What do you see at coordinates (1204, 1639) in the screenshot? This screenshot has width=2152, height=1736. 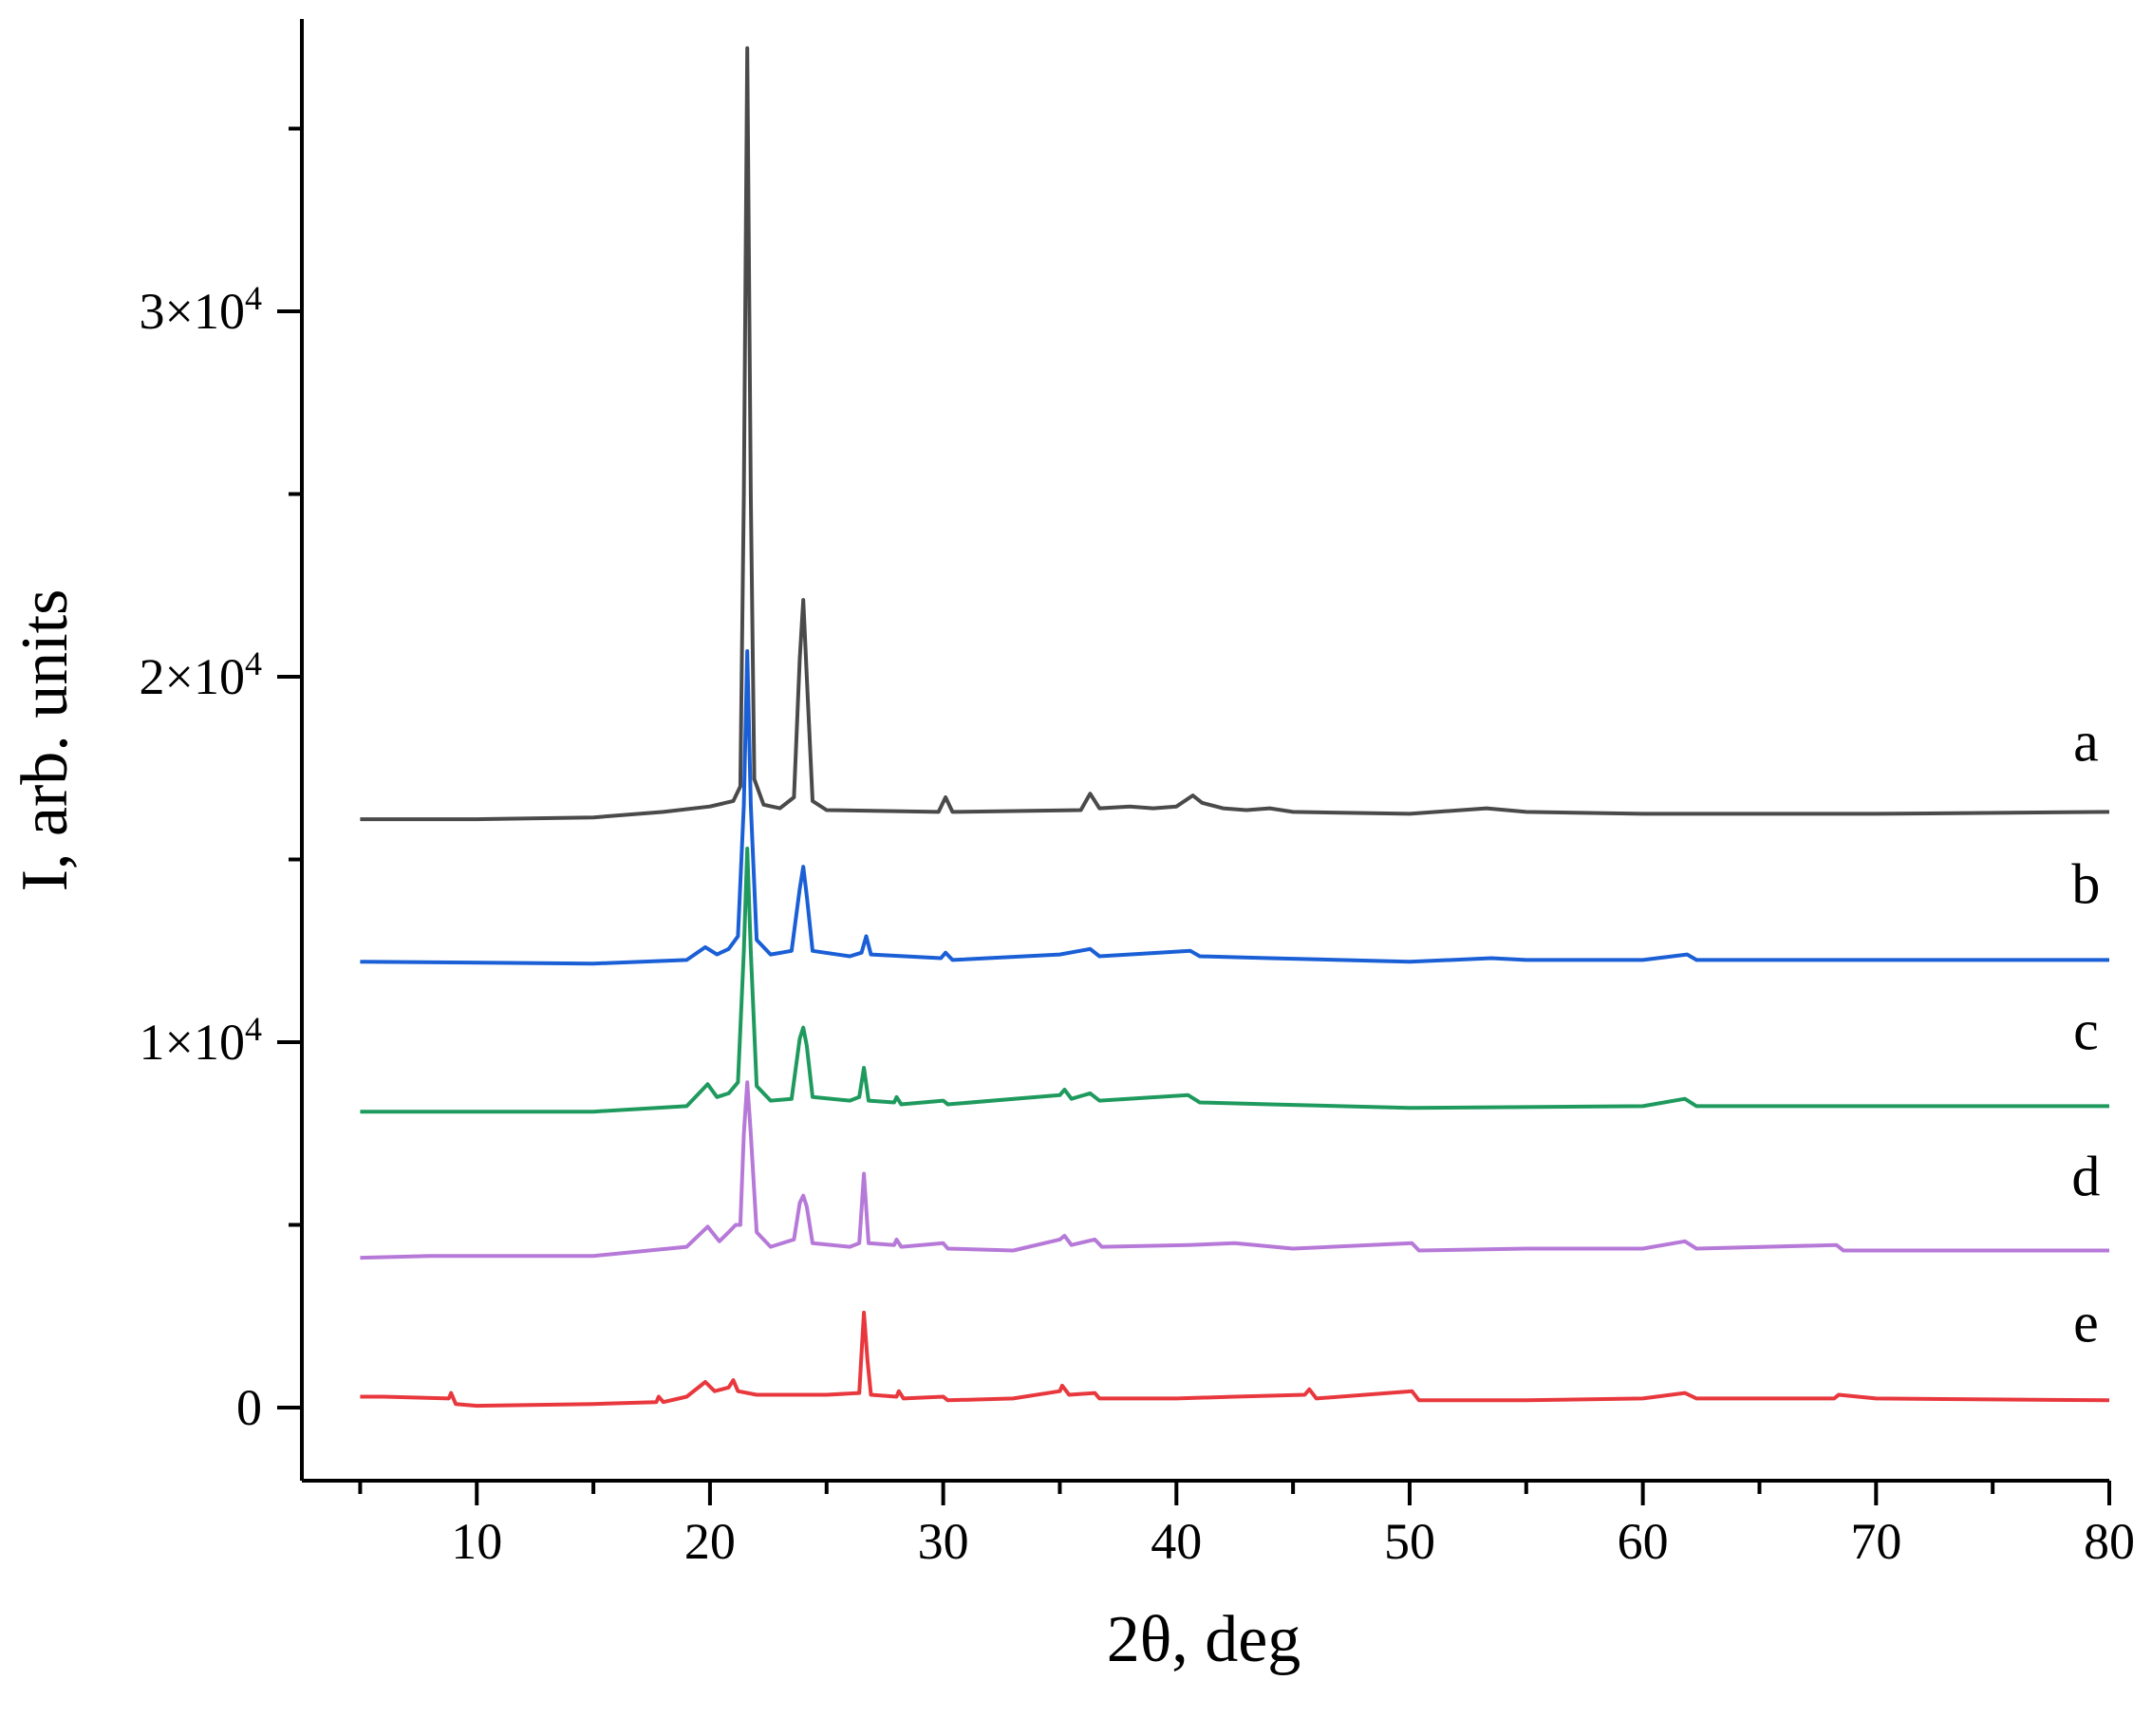 I see `x-axis-title: 2θ, deg` at bounding box center [1204, 1639].